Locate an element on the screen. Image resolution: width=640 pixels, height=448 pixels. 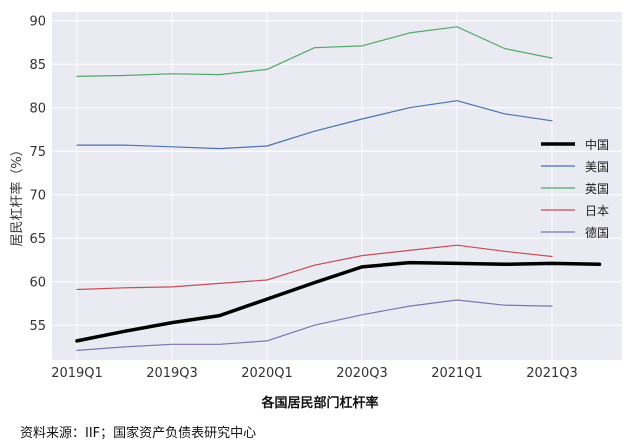
y-tick-label: 55 is located at coordinates (37, 326).